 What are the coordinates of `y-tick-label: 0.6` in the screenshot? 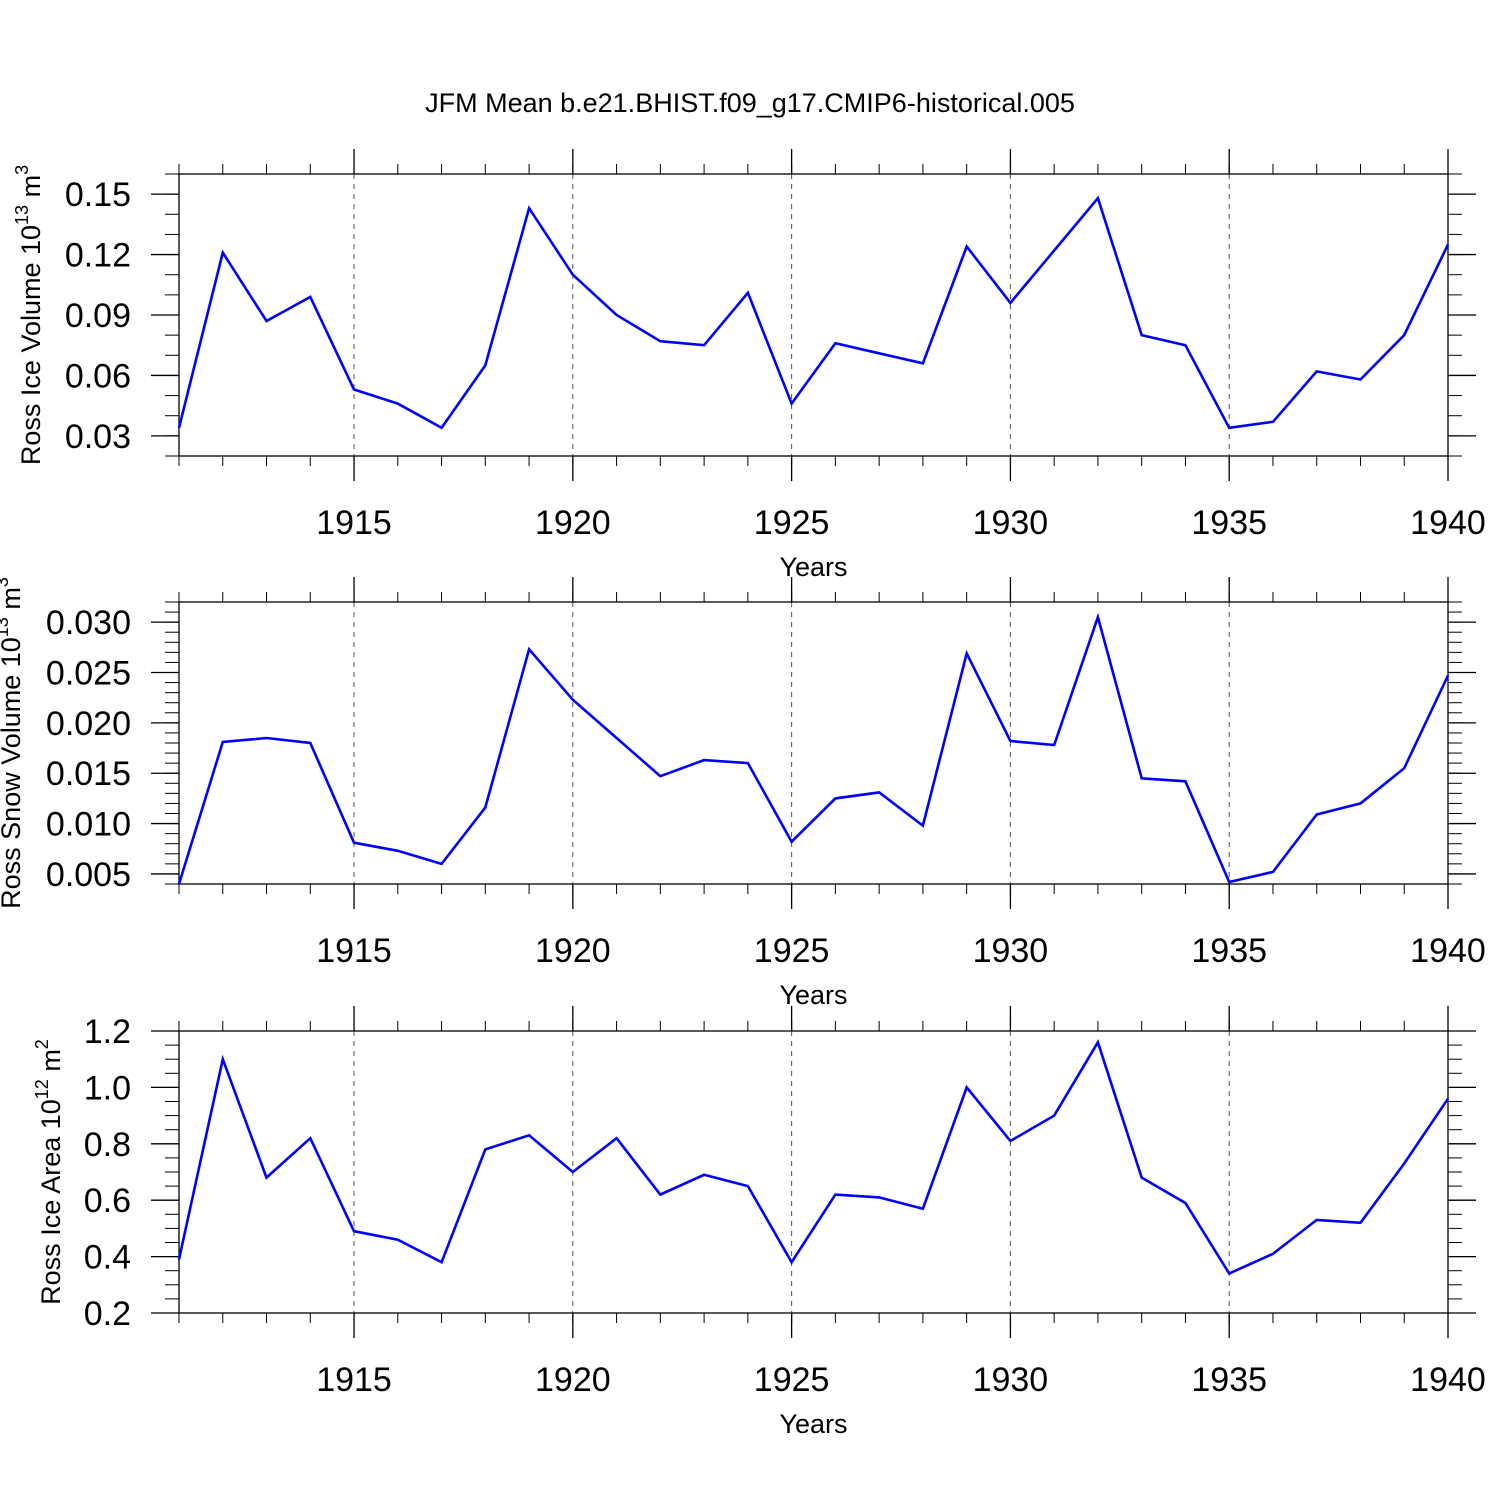 It's located at (107, 1201).